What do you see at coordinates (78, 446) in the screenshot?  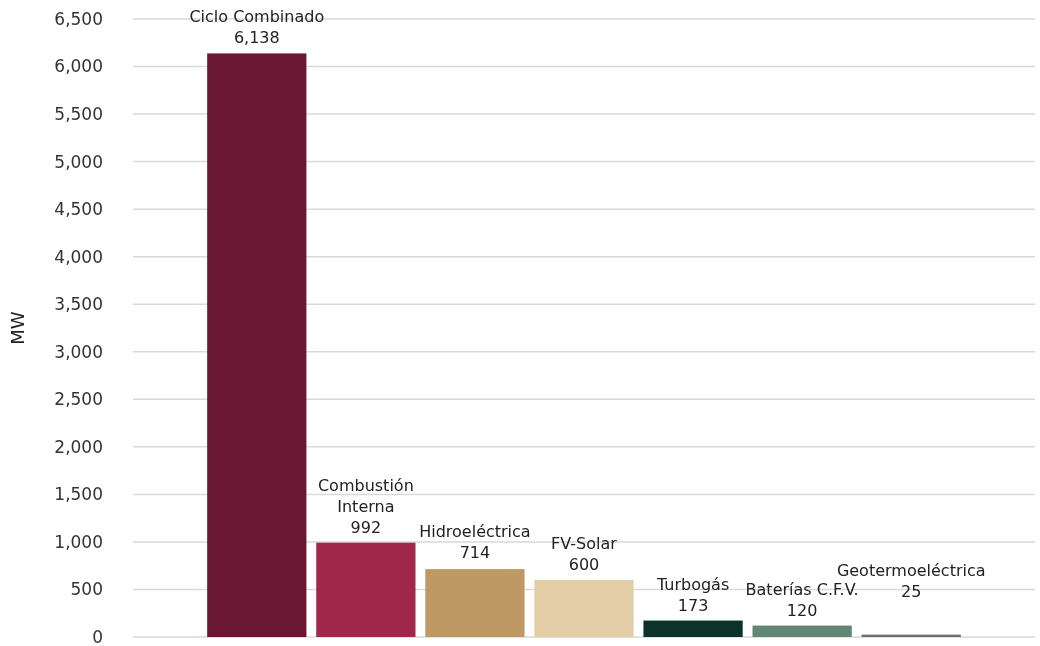 I see `y-tick-label: 2,000` at bounding box center [78, 446].